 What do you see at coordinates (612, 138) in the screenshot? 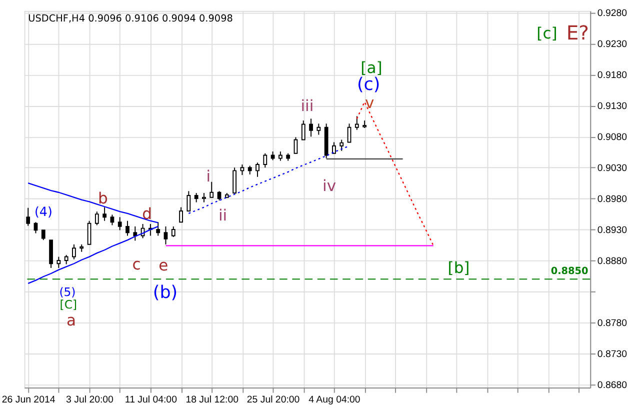
I see `y-tick-label: 0.9080` at bounding box center [612, 138].